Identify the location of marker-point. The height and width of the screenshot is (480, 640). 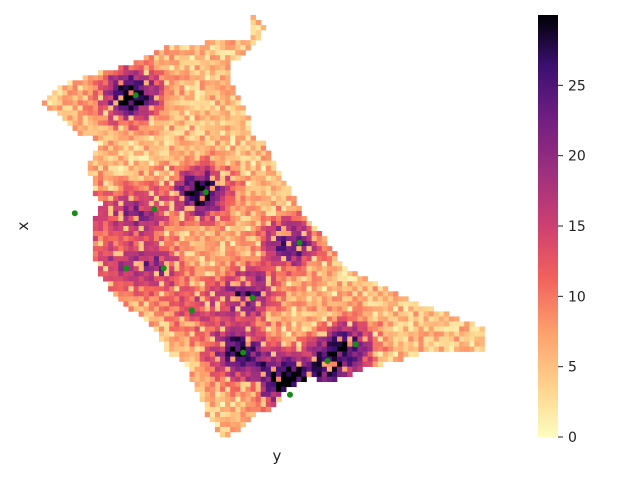
(126, 268).